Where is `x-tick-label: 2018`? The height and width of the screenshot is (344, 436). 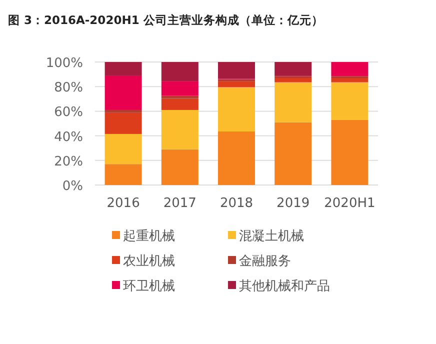 x-tick-label: 2018 is located at coordinates (237, 203).